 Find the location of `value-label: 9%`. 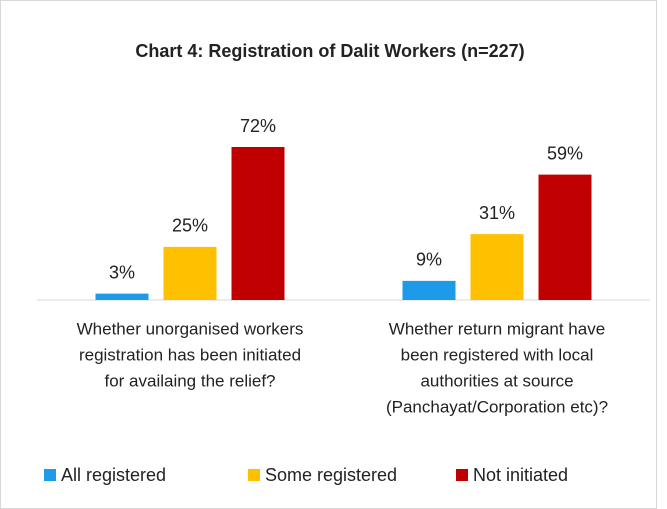

value-label: 9% is located at coordinates (429, 260).